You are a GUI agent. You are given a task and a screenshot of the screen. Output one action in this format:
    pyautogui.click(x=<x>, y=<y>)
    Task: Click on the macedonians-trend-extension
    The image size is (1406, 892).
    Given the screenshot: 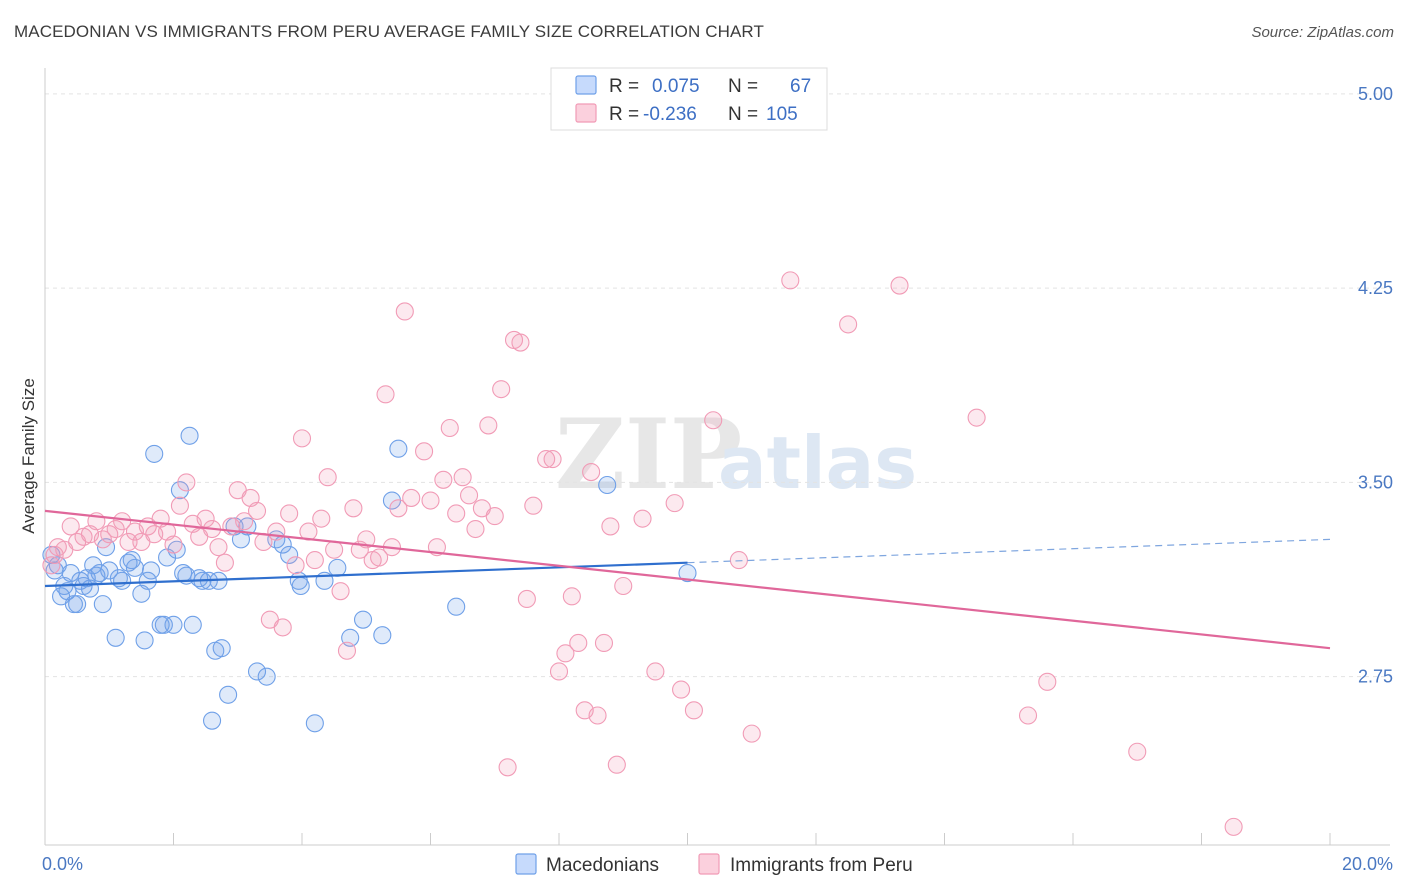 What is the action you would take?
    pyautogui.click(x=1009, y=551)
    